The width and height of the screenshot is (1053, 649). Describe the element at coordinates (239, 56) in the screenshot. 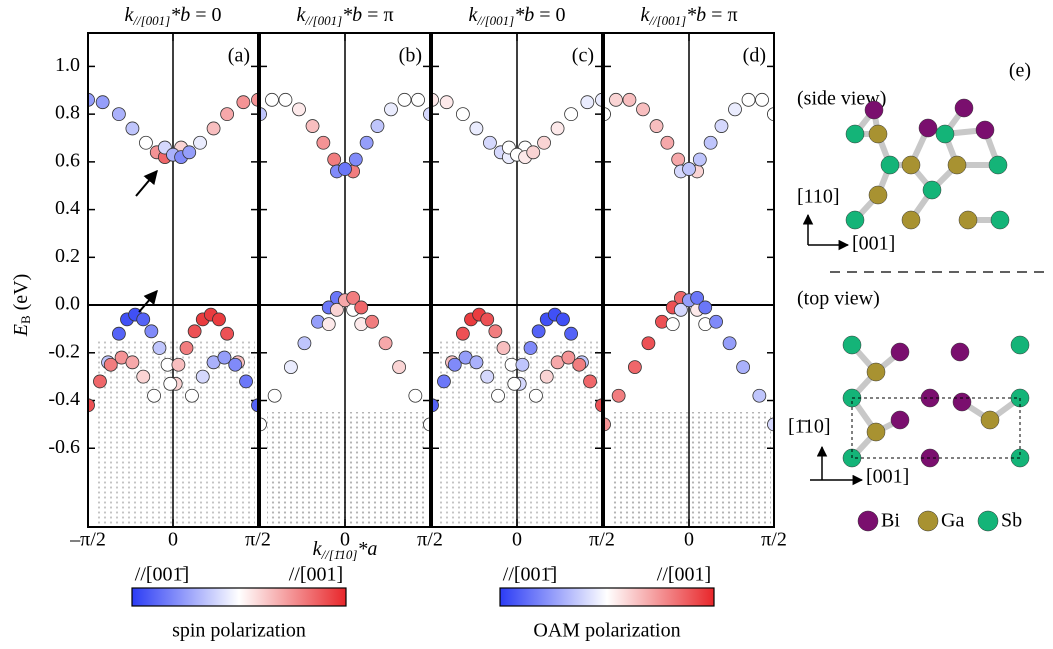

I see `panel-label: (a)` at that location.